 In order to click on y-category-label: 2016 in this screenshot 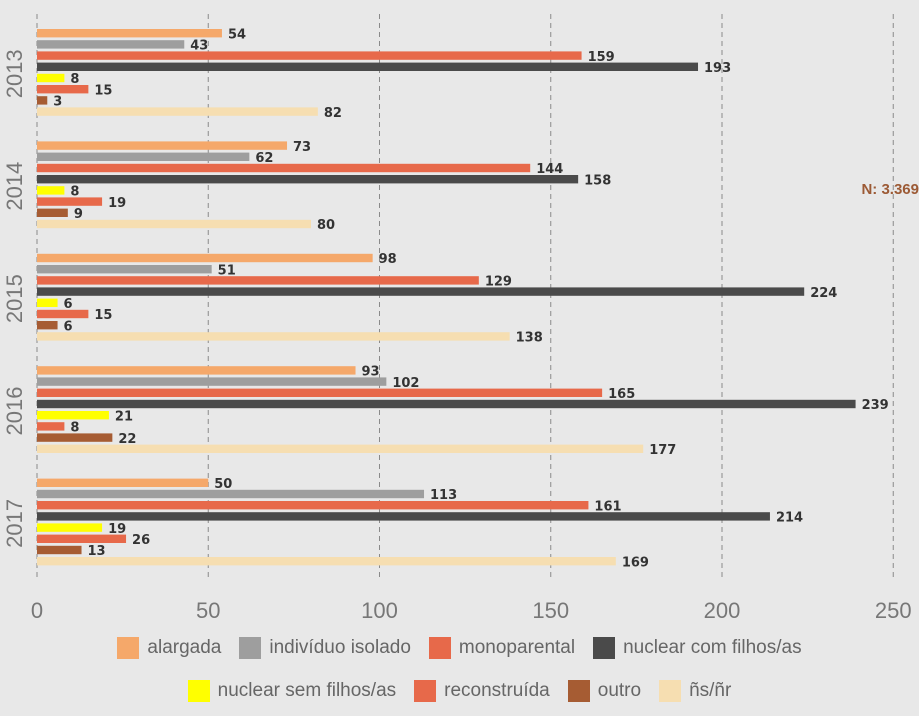, I will do `click(14, 411)`.